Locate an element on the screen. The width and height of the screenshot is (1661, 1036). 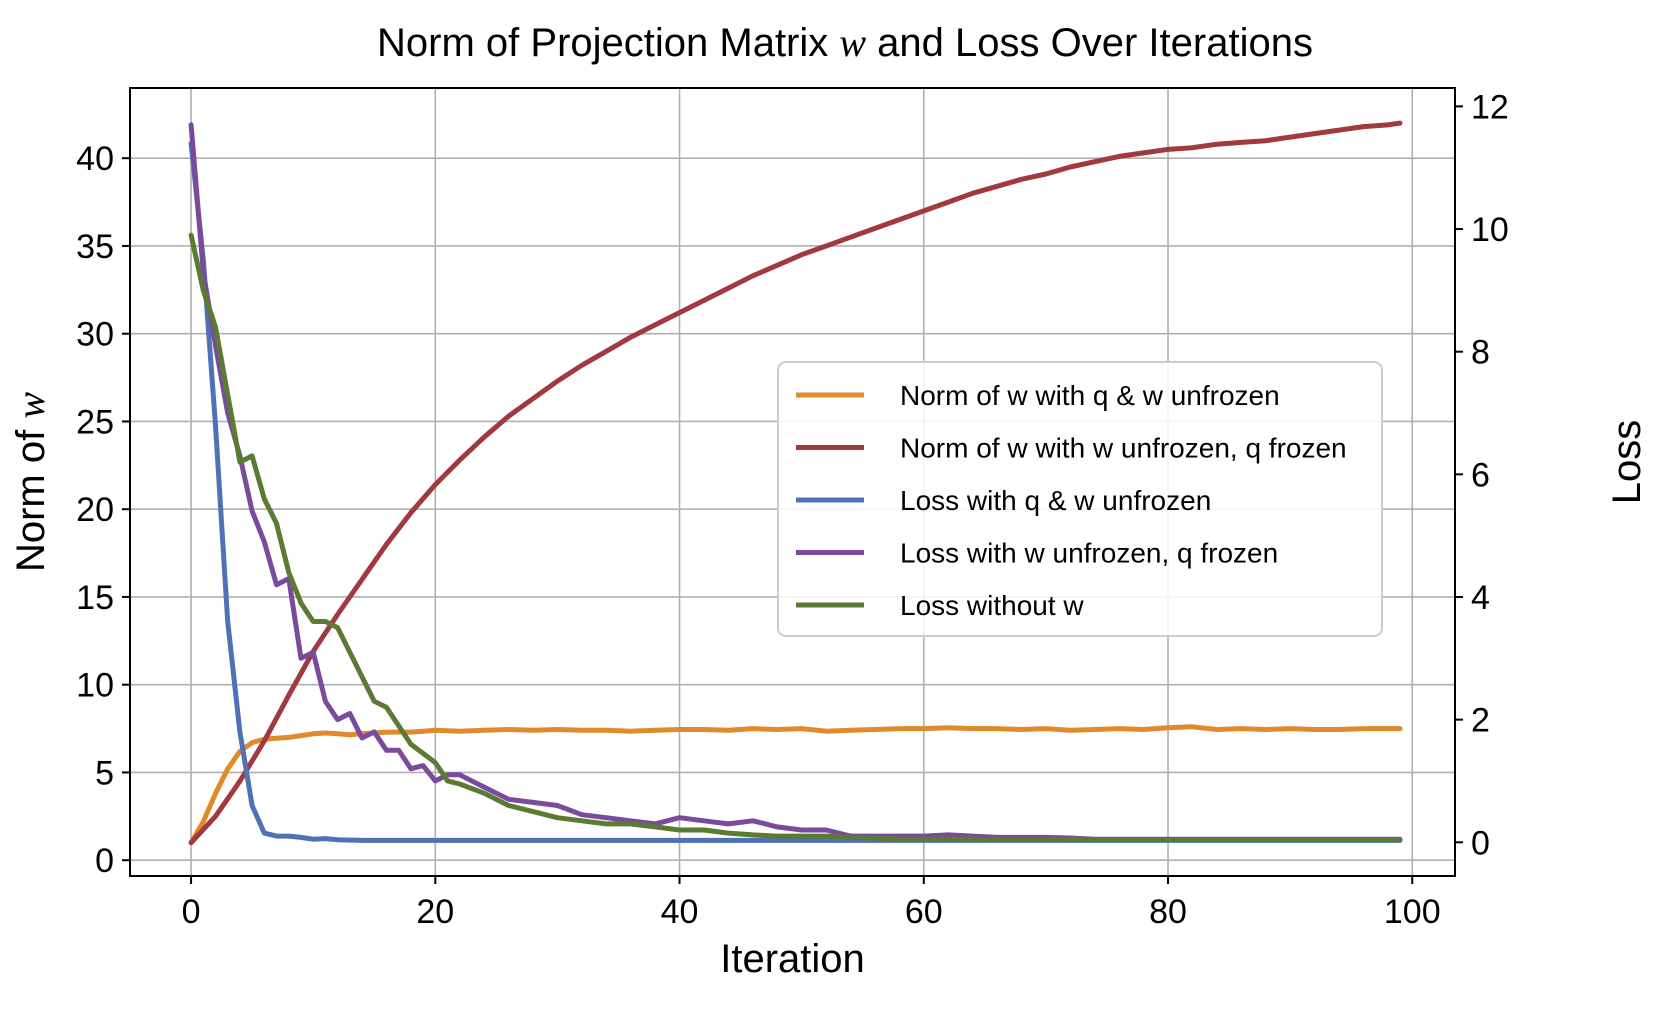
legend-label: Loss with q & w unfrozen is located at coordinates (1055, 500).